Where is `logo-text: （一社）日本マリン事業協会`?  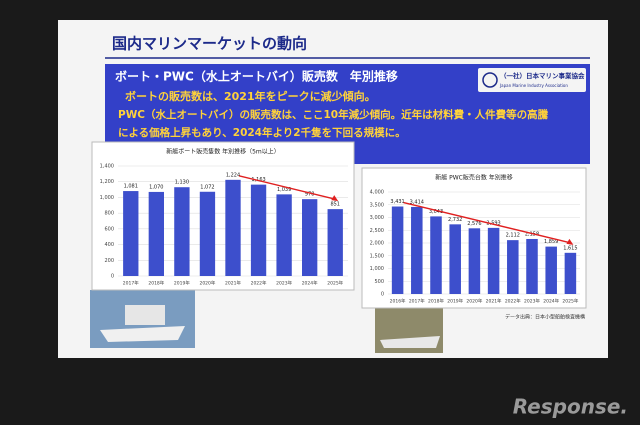
logo-text: （一社）日本マリン事業協会 is located at coordinates (542, 75).